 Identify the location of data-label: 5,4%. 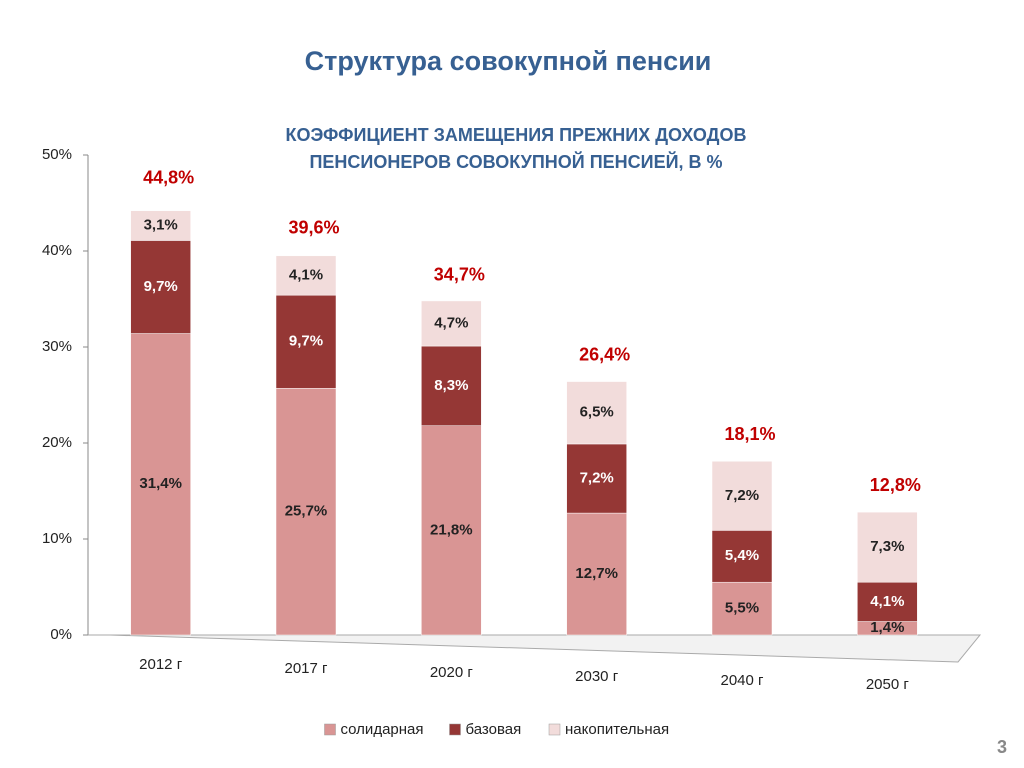
(742, 555).